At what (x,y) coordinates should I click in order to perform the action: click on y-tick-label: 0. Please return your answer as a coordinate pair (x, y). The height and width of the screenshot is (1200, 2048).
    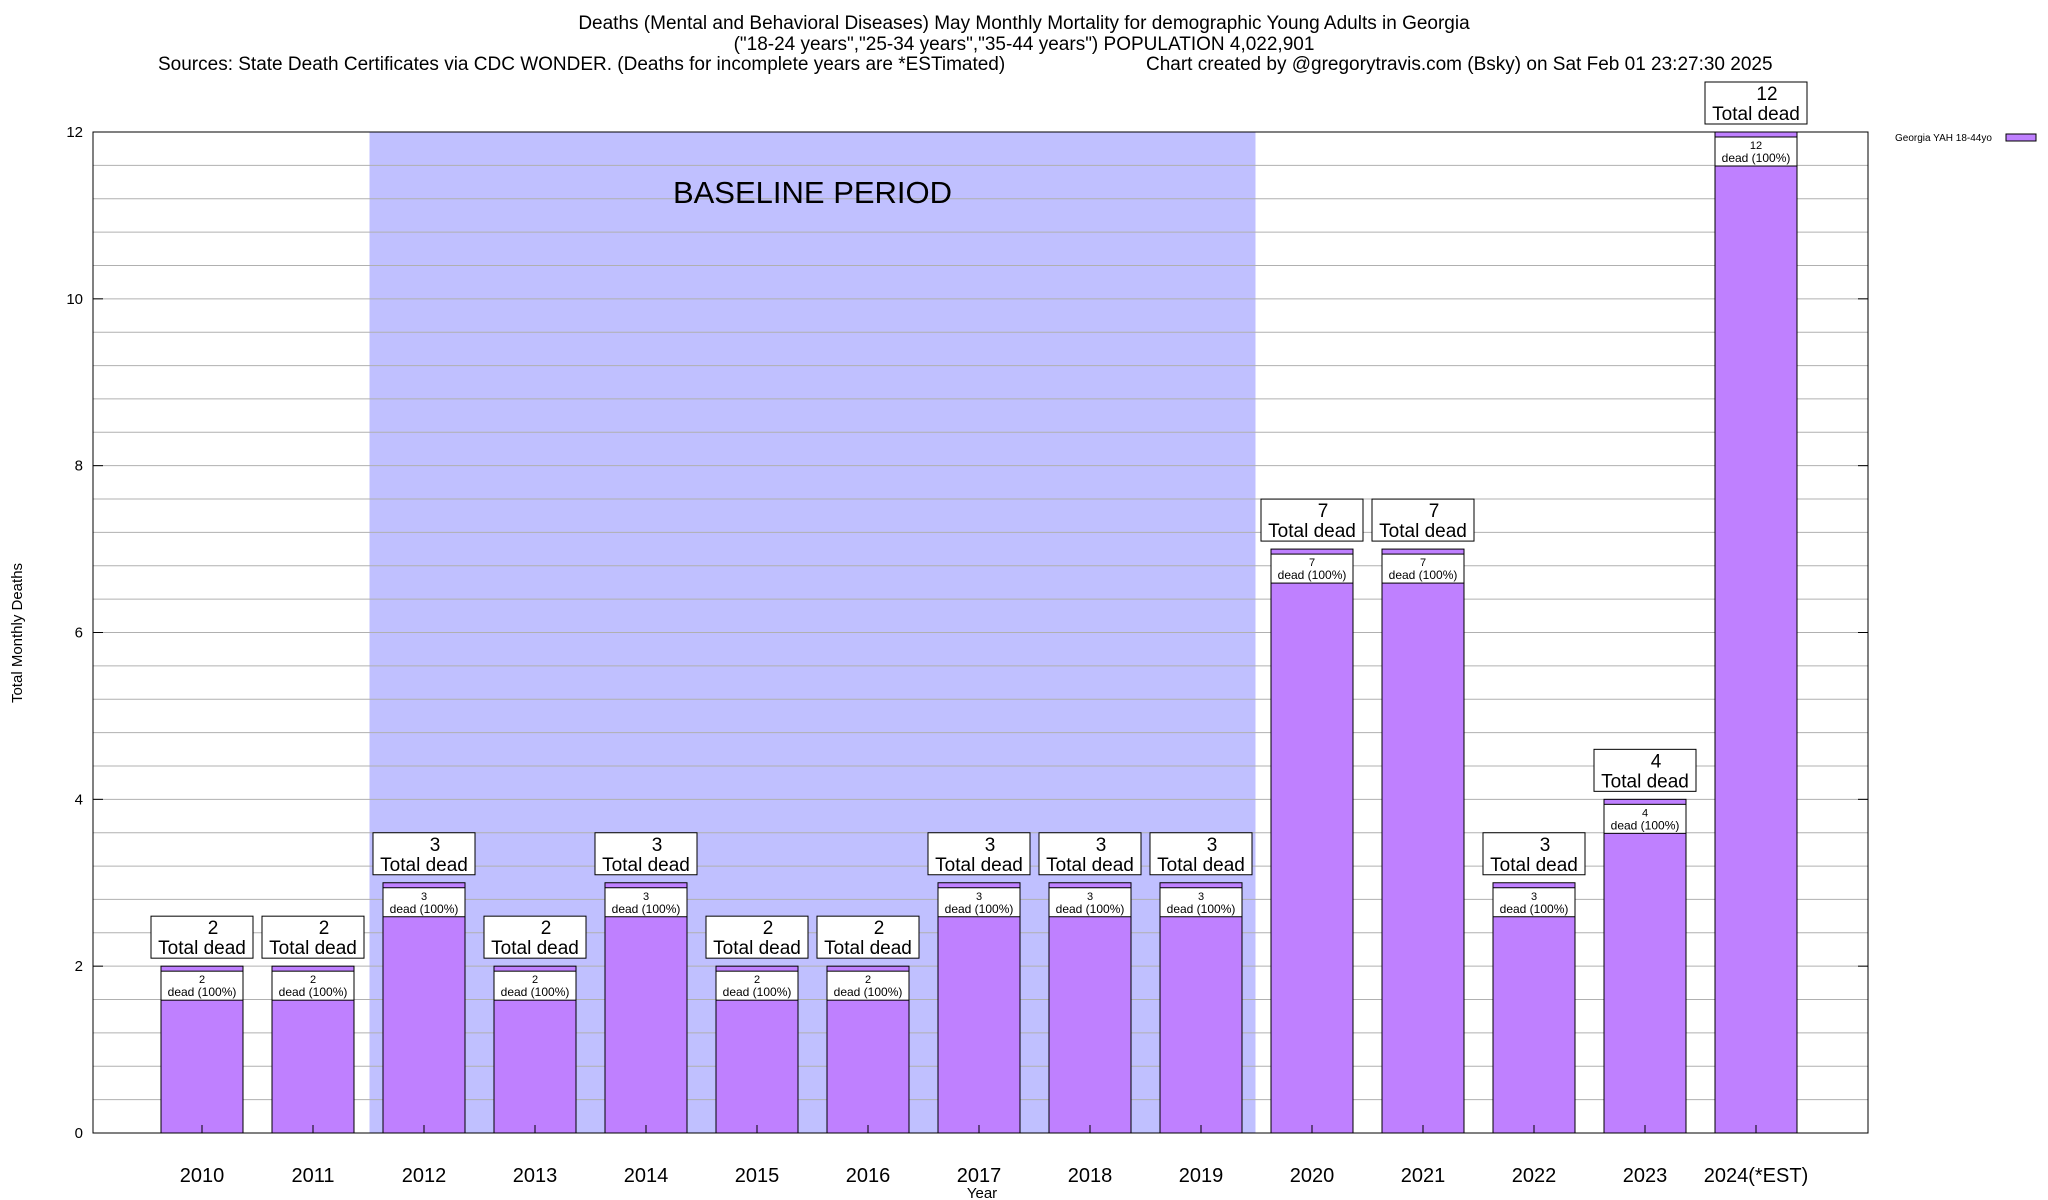
    Looking at the image, I should click on (79, 1133).